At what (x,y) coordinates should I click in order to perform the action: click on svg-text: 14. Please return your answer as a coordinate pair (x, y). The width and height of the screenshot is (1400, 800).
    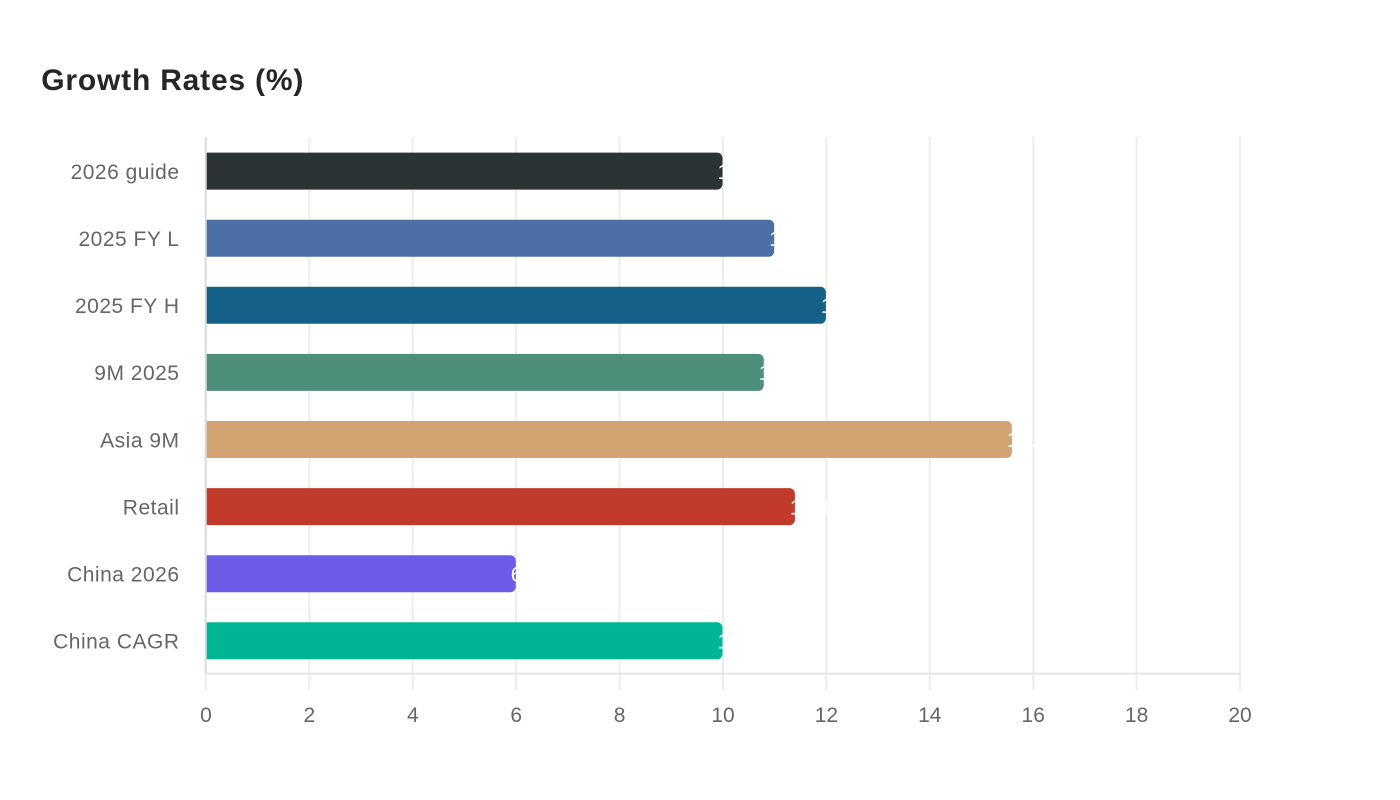
    Looking at the image, I should click on (930, 715).